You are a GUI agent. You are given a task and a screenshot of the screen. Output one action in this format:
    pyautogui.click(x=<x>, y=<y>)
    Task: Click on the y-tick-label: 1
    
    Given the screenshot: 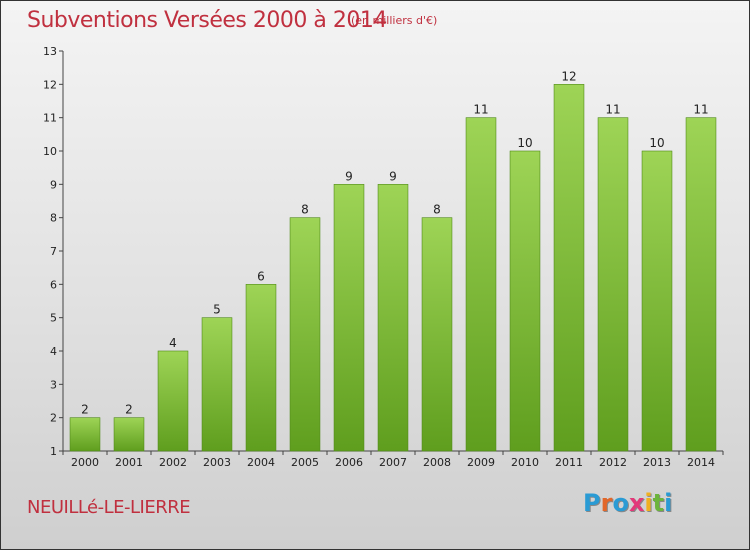 What is the action you would take?
    pyautogui.click(x=53, y=451)
    